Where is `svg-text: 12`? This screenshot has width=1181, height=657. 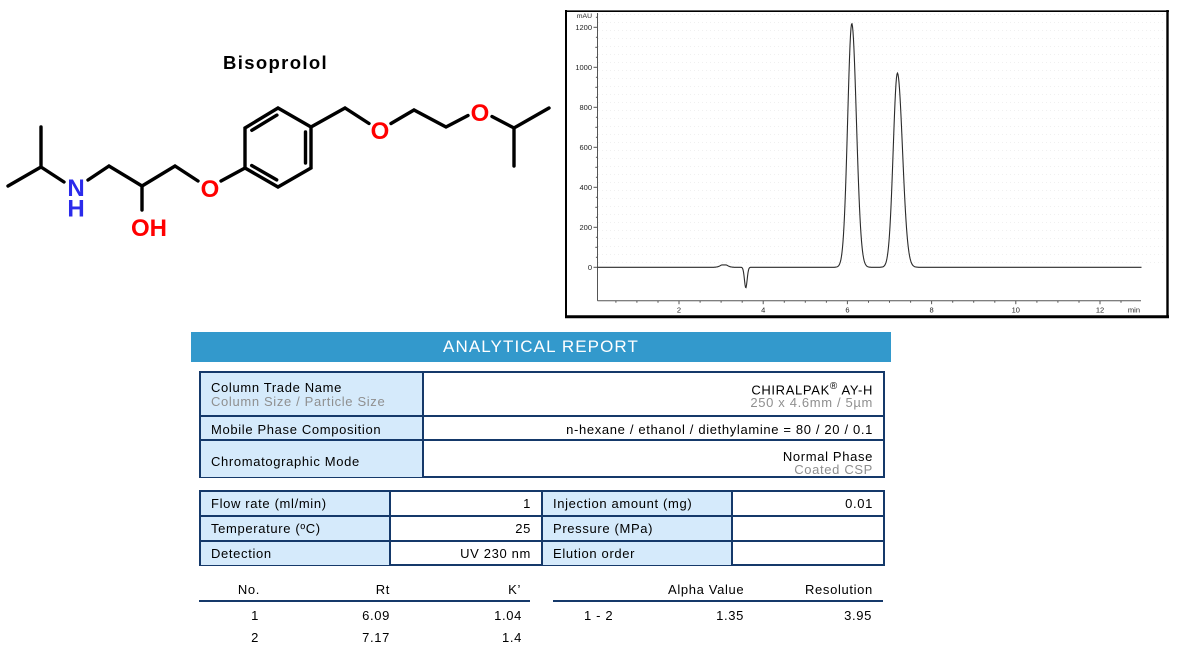 svg-text: 12 is located at coordinates (1100, 310).